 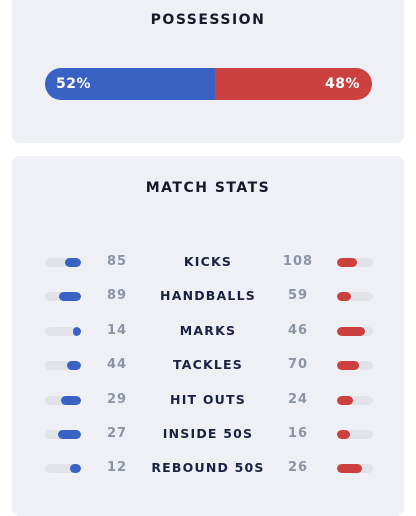 I want to click on stat-row: 89 HANDBALLS 59, so click(x=208, y=296).